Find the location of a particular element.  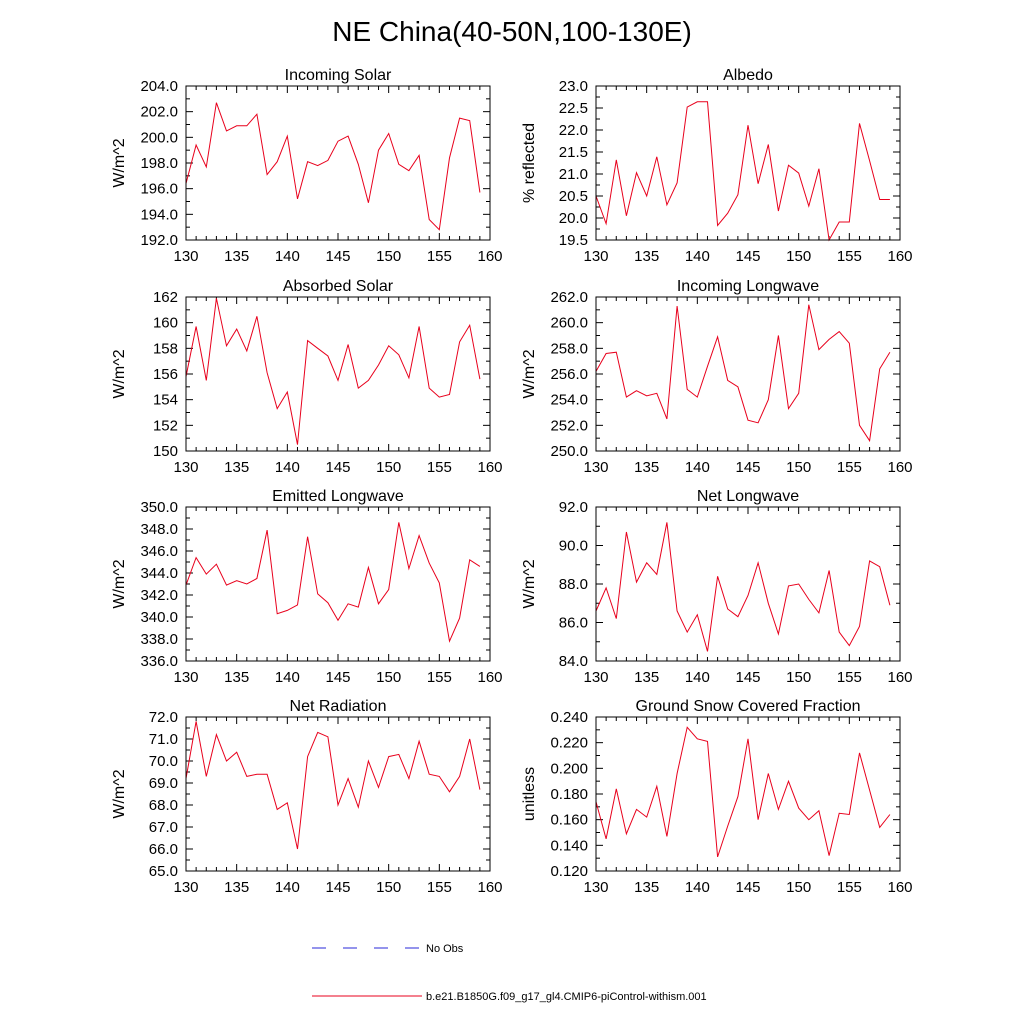

y-tick-label: 19.5 is located at coordinates (573, 240).